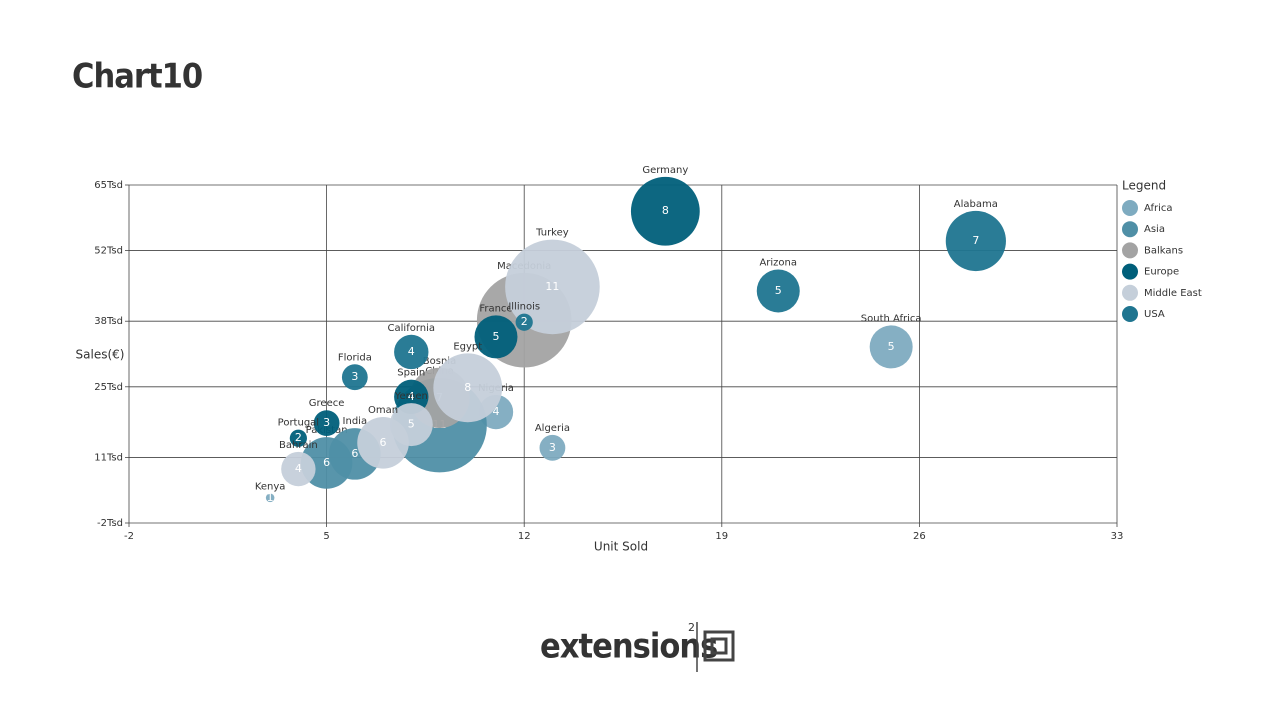 This screenshot has height=724, width=1280. What do you see at coordinates (524, 536) in the screenshot?
I see `x-tick-label: 12` at bounding box center [524, 536].